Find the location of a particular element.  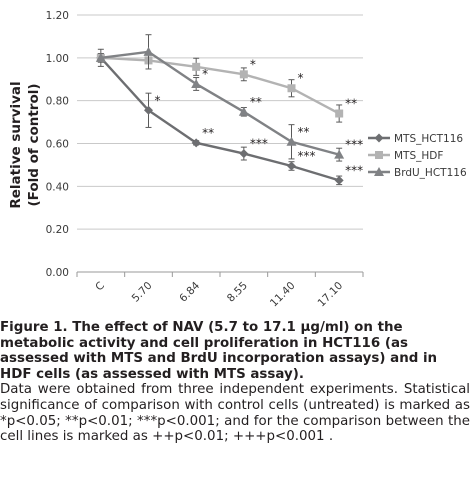

legend-item: BrdU_HCT116 is located at coordinates (417, 173).